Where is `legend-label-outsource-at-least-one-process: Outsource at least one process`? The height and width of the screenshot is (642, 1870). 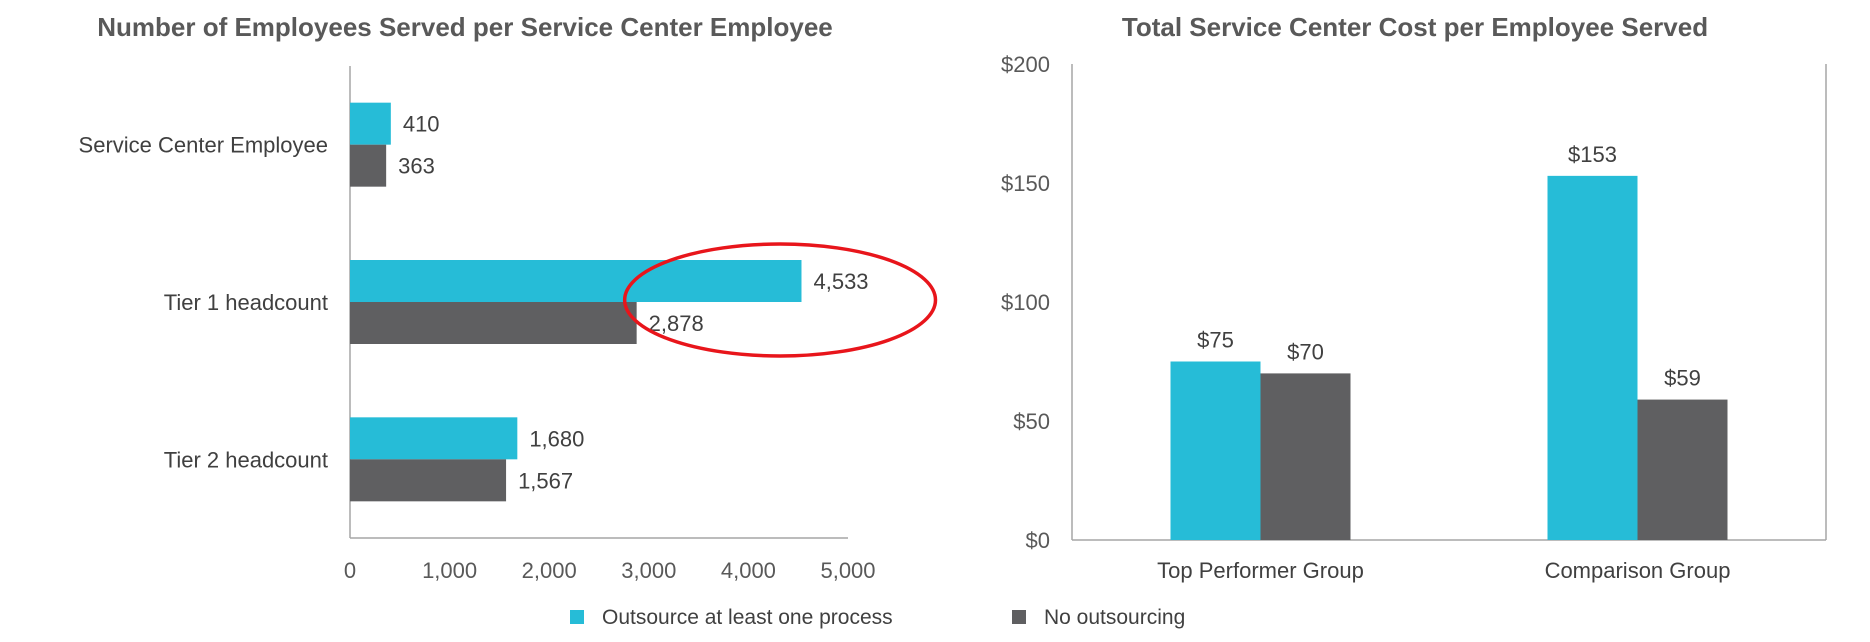
legend-label-outsource-at-least-one-process: Outsource at least one process is located at coordinates (747, 617).